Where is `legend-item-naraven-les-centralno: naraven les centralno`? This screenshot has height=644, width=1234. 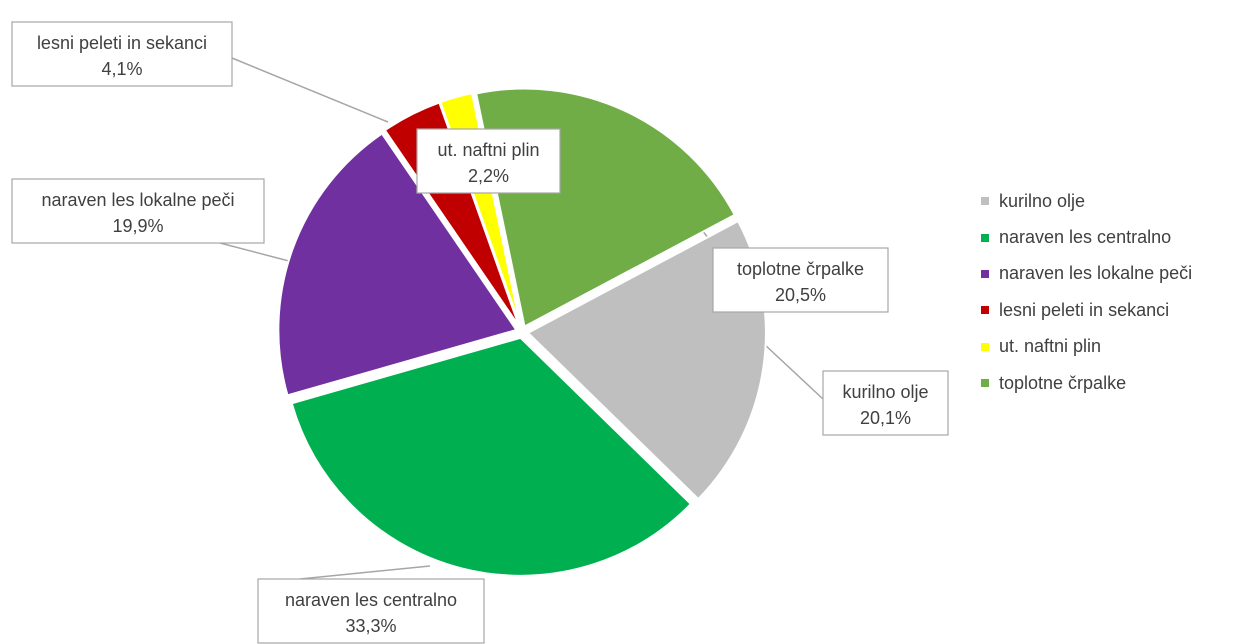 legend-item-naraven-les-centralno: naraven les centralno is located at coordinates (1086, 237).